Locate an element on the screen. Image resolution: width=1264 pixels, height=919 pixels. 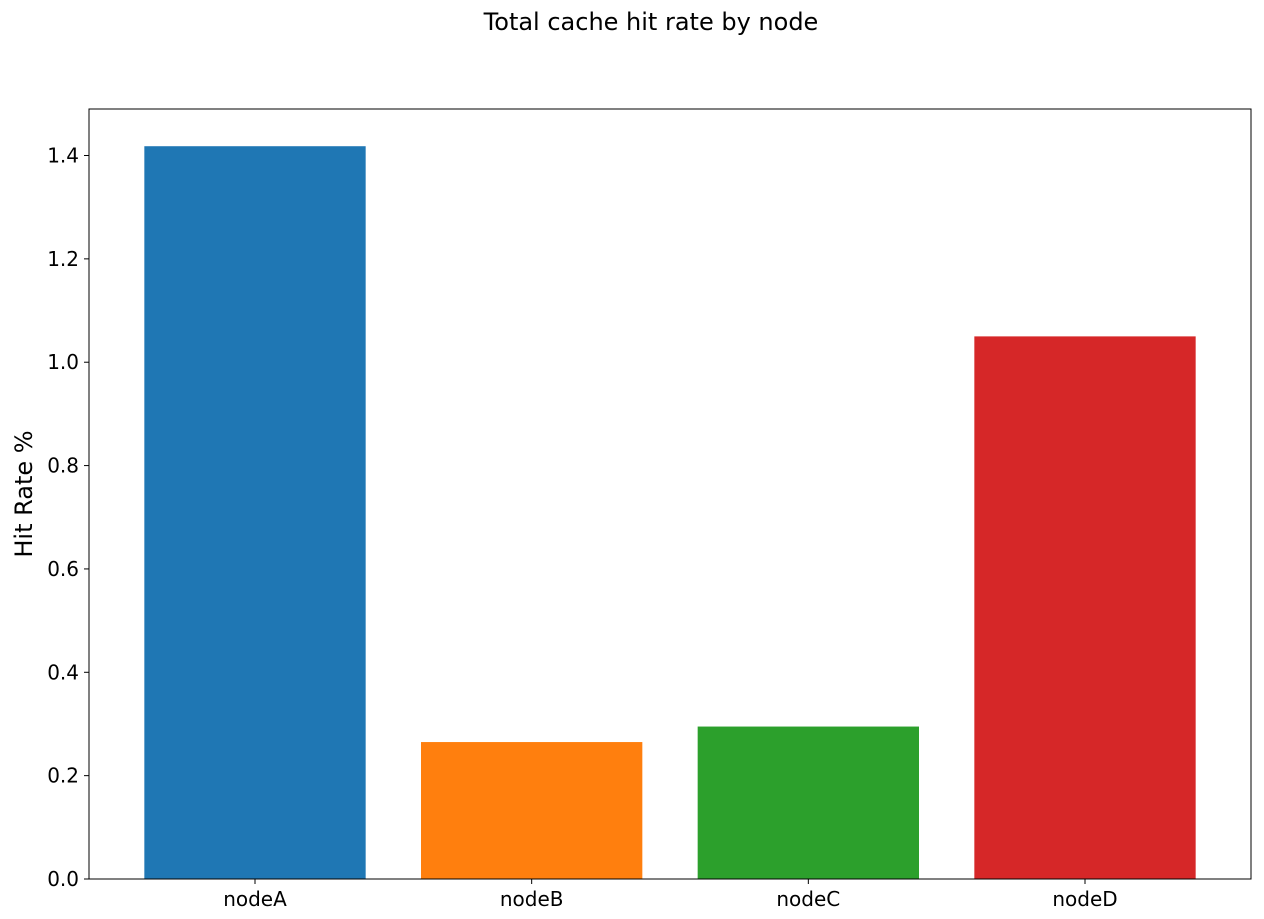
y-tick-label: 0.0 is located at coordinates (63, 879).